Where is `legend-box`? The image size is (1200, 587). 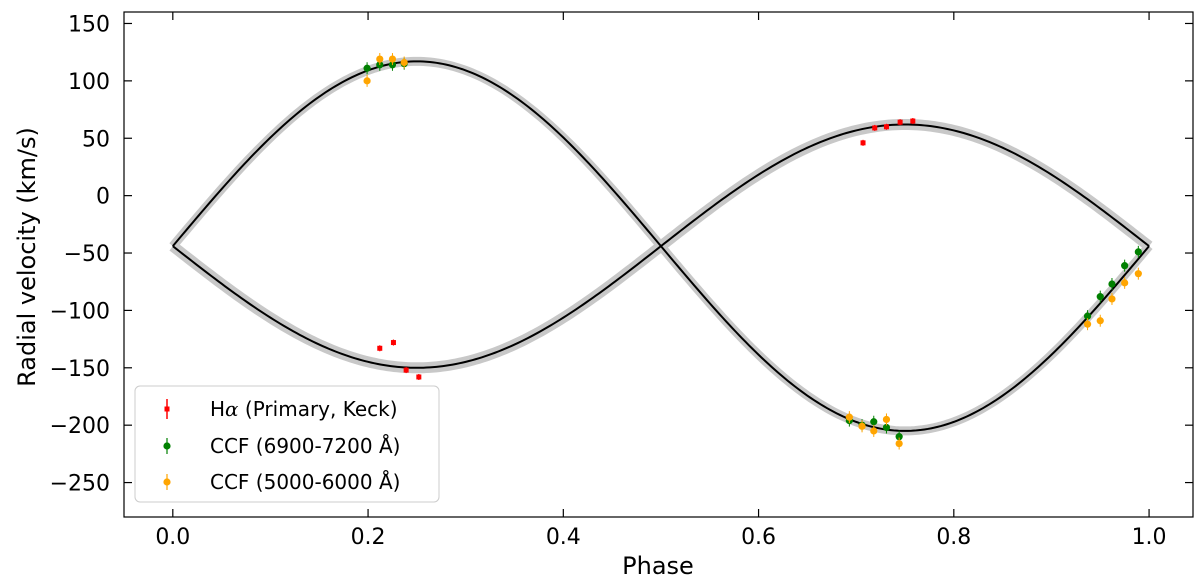 legend-box is located at coordinates (287, 444).